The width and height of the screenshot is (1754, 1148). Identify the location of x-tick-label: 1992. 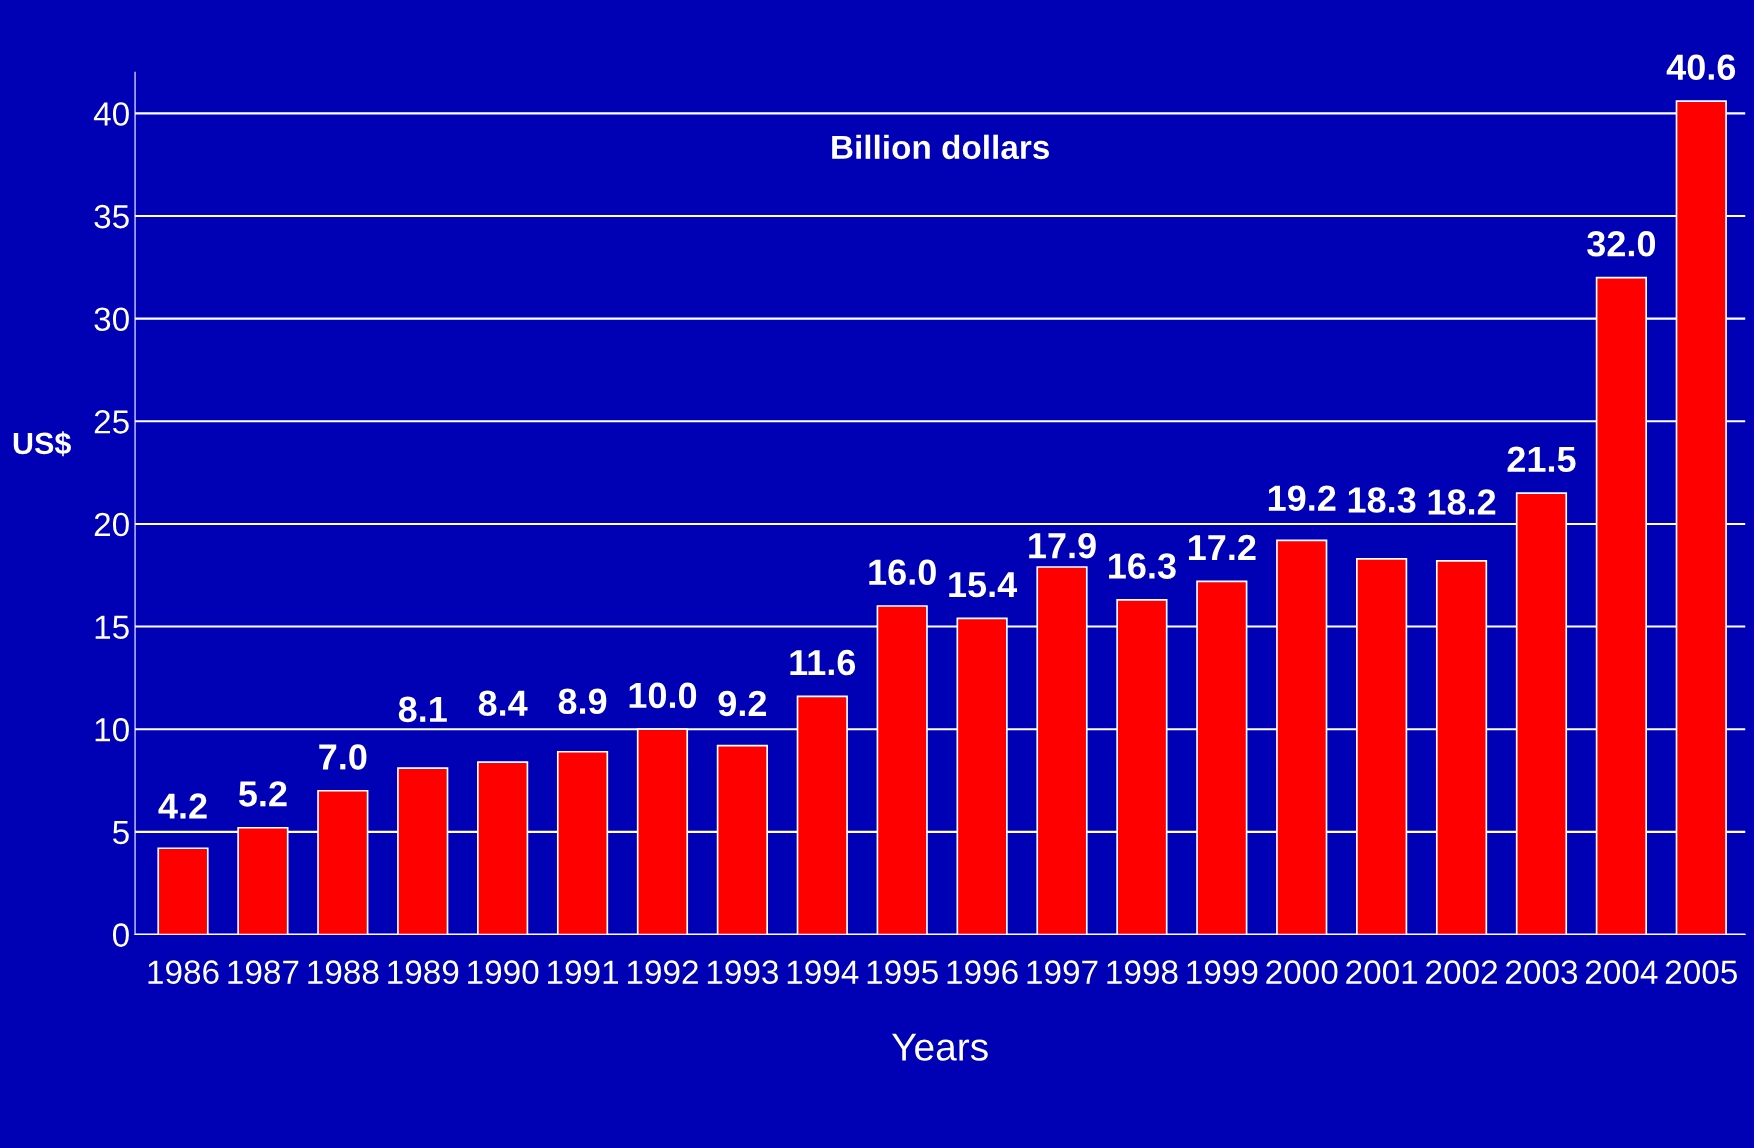
(662, 972).